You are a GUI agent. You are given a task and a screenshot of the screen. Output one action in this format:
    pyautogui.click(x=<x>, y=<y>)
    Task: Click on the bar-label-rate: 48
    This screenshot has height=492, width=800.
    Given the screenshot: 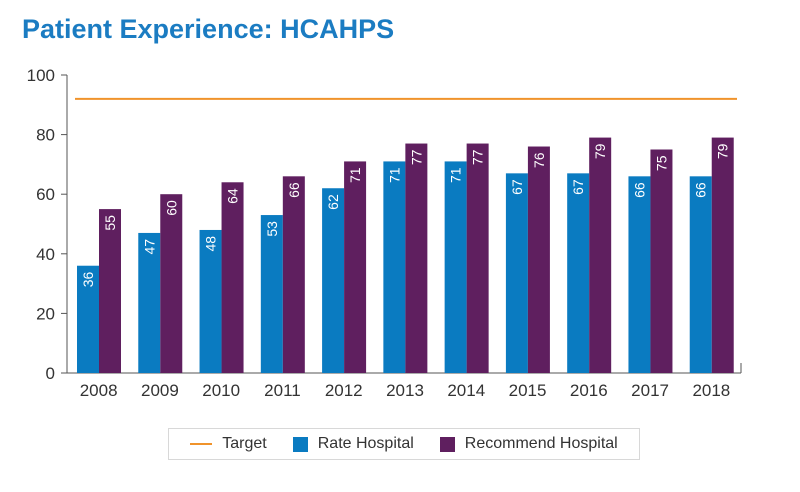 What is the action you would take?
    pyautogui.click(x=211, y=244)
    